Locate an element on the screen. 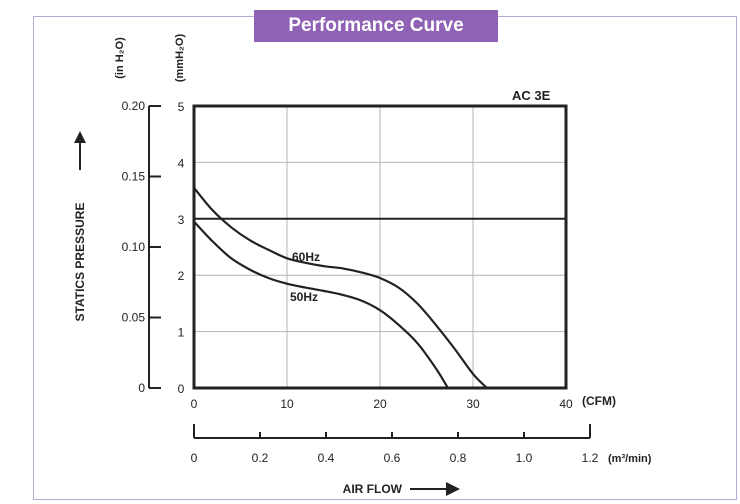  y-tick-label: 5 is located at coordinates (181, 107).